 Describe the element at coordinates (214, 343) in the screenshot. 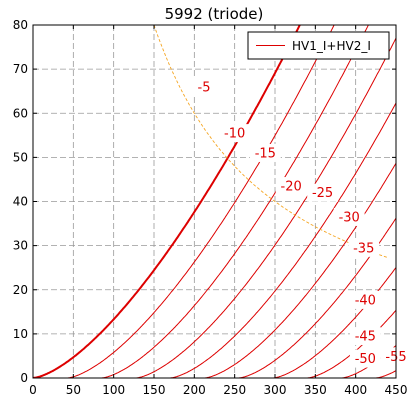

I see `plate-curve--40` at that location.